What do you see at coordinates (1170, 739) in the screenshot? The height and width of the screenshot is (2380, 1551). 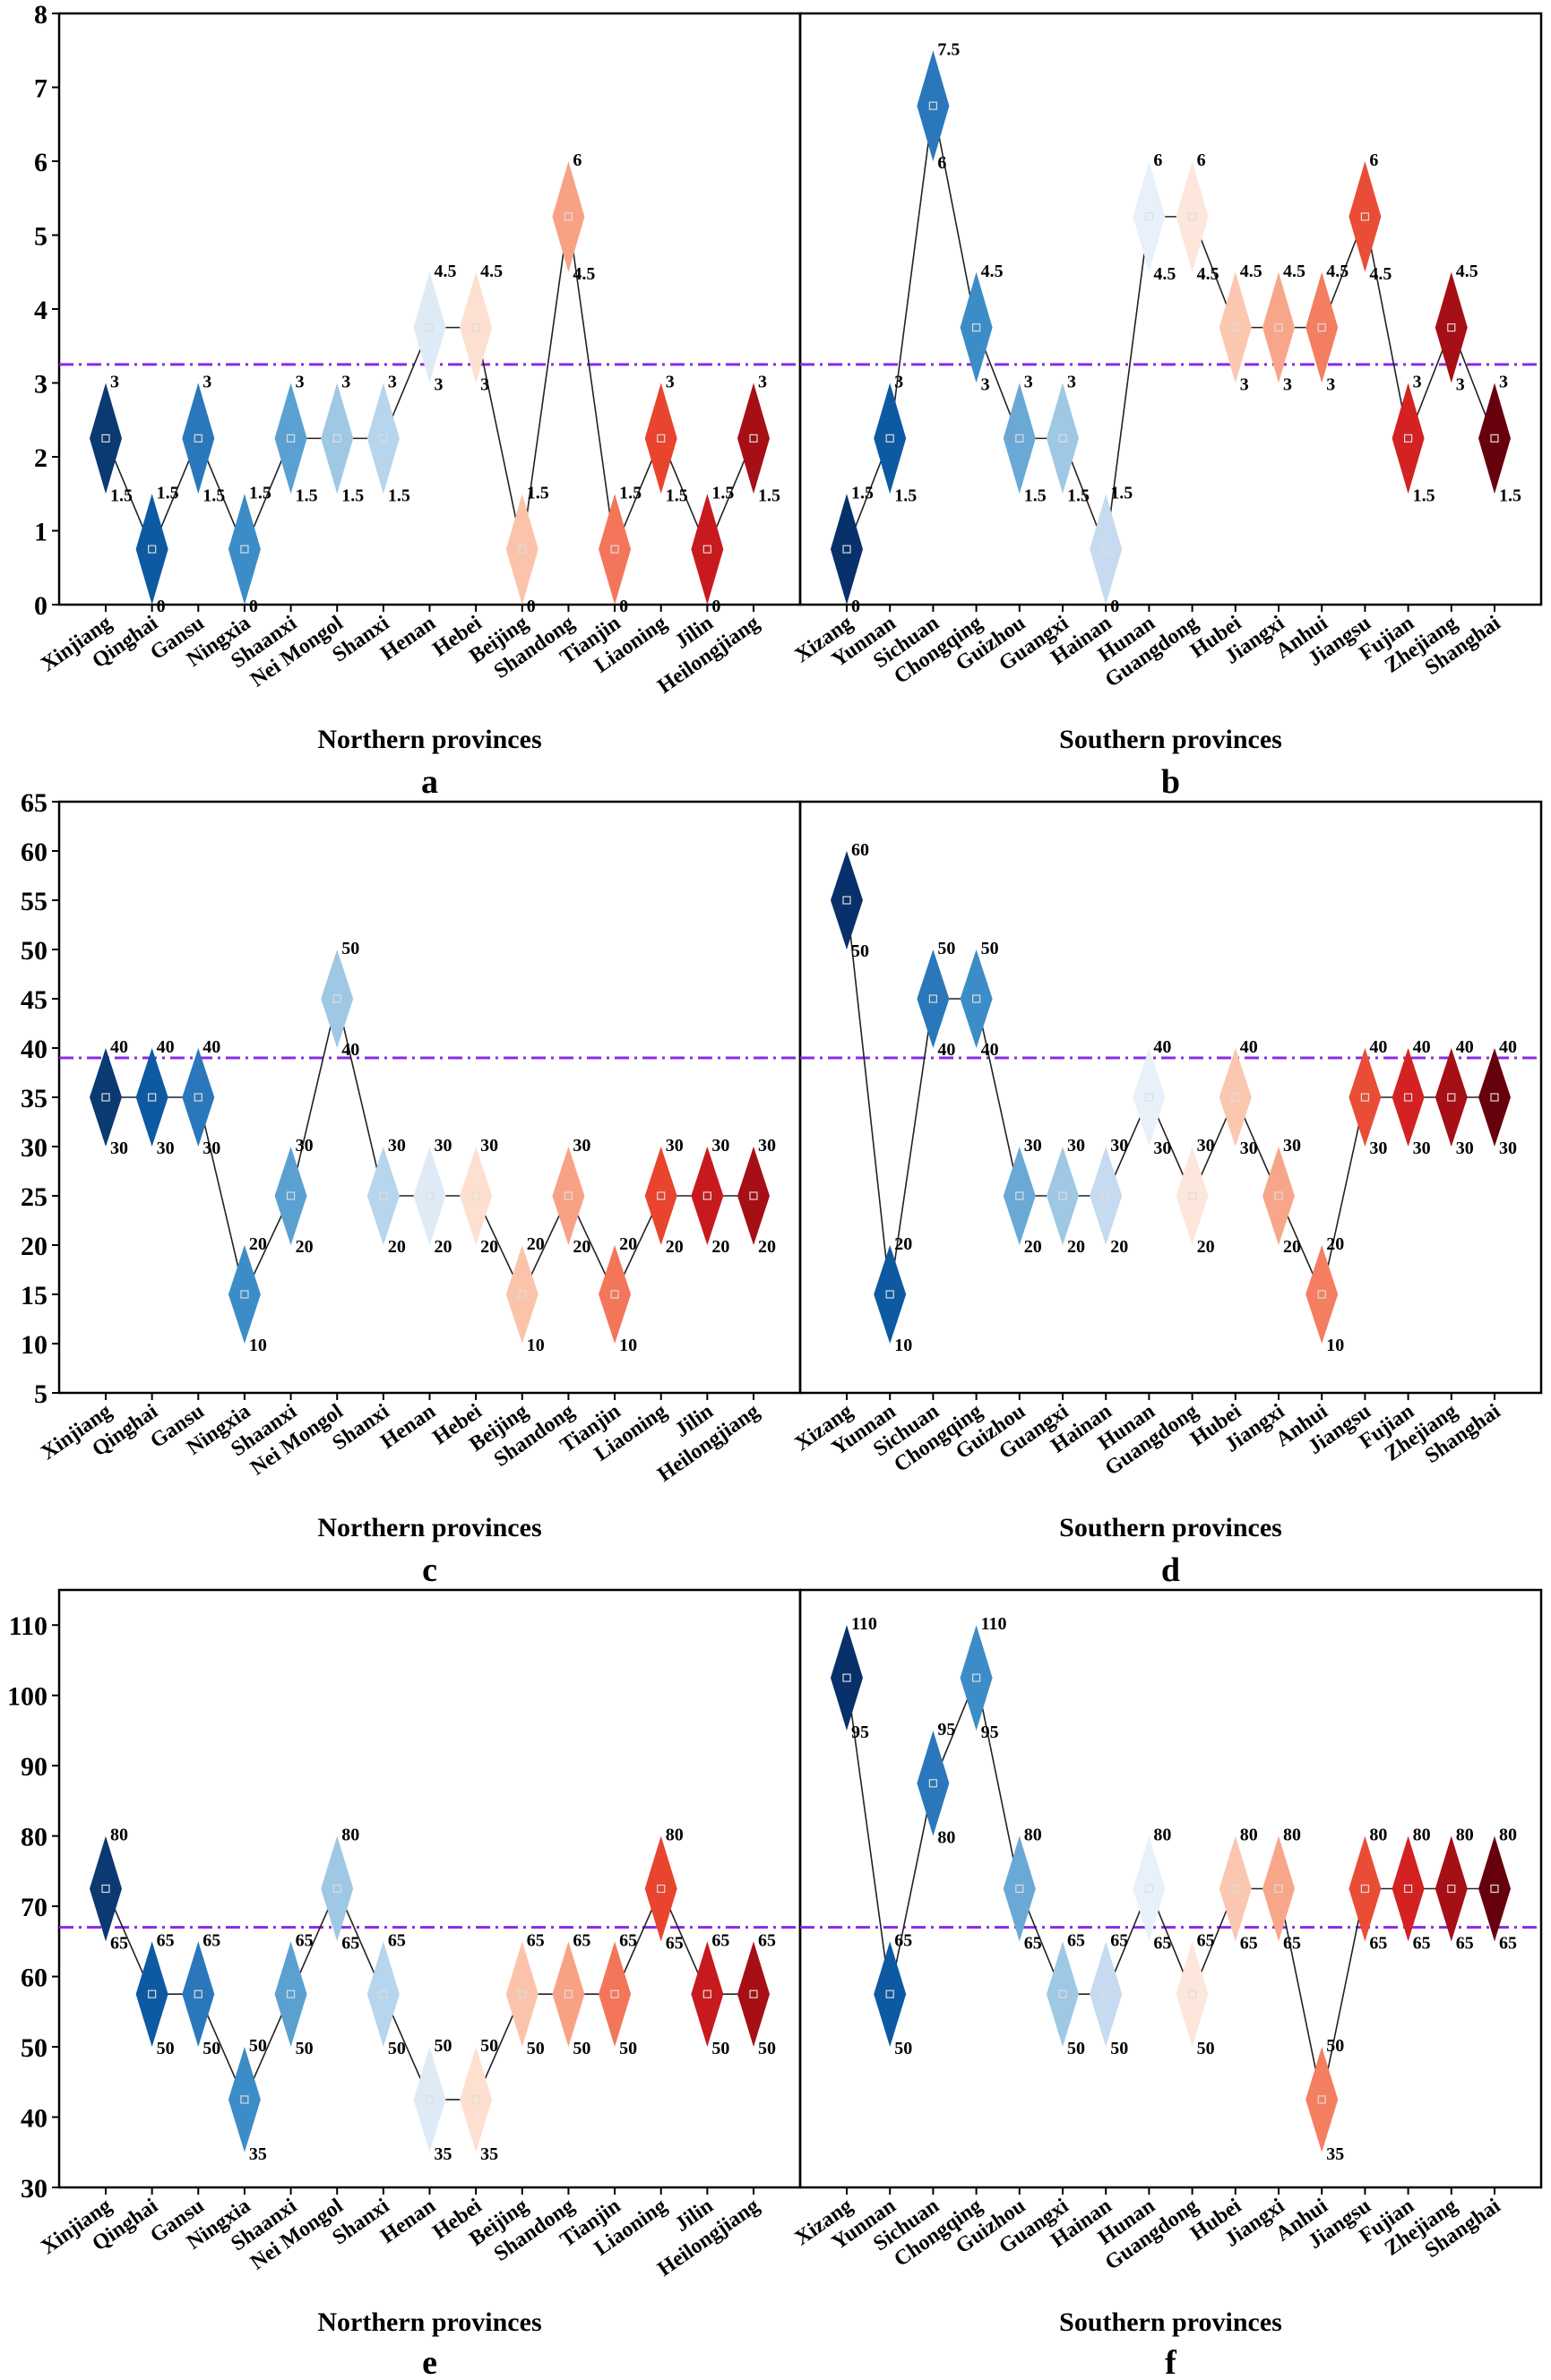 I see `panel-b-xlabel: Southern provinces` at bounding box center [1170, 739].